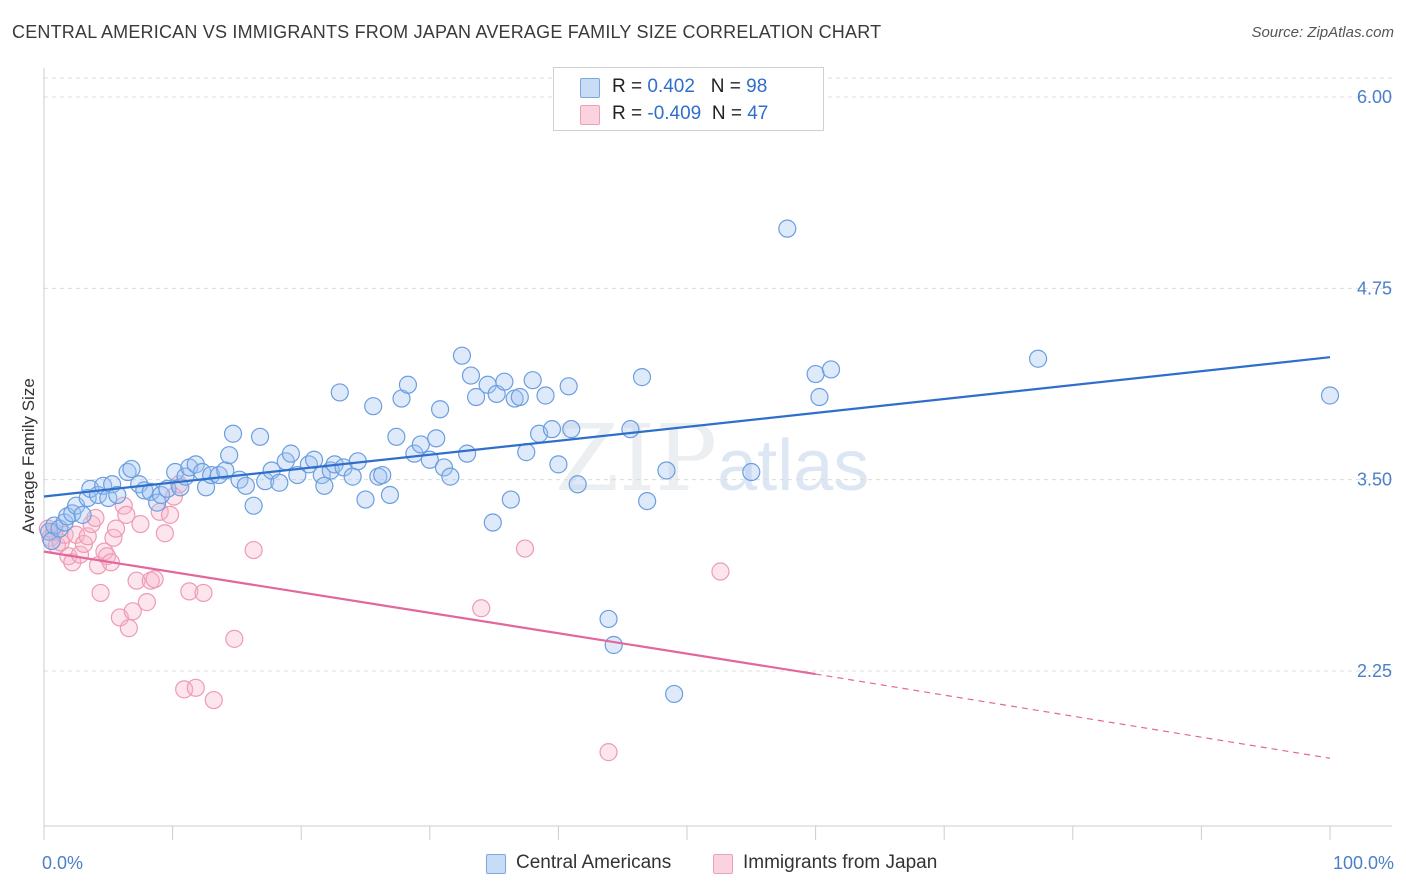 The width and height of the screenshot is (1406, 892). What do you see at coordinates (590, 88) in the screenshot?
I see `legend-swatch-central-americans` at bounding box center [590, 88].